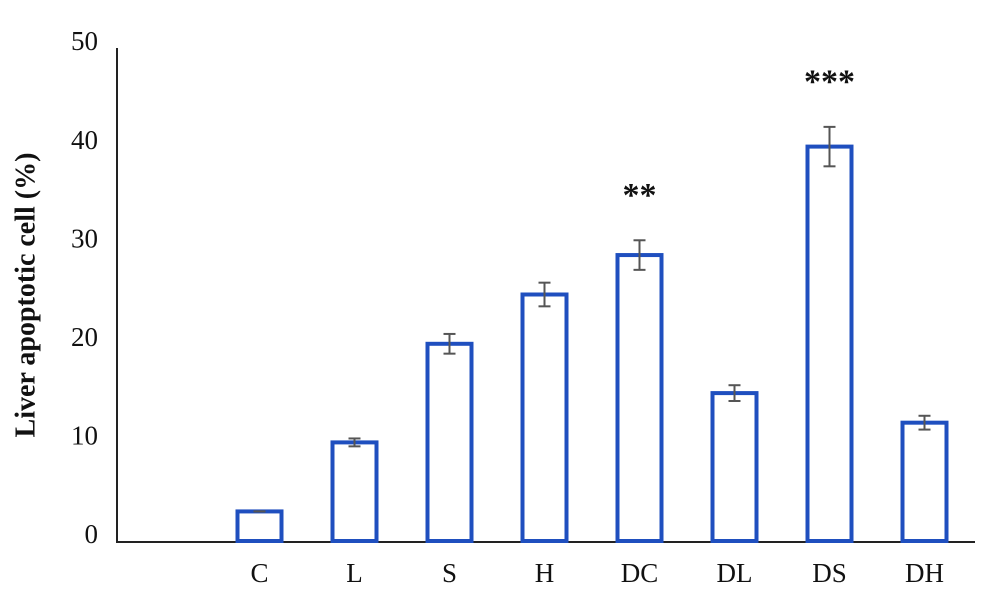 This screenshot has width=1000, height=613. I want to click on y-tick-label: 10, so click(84, 436).